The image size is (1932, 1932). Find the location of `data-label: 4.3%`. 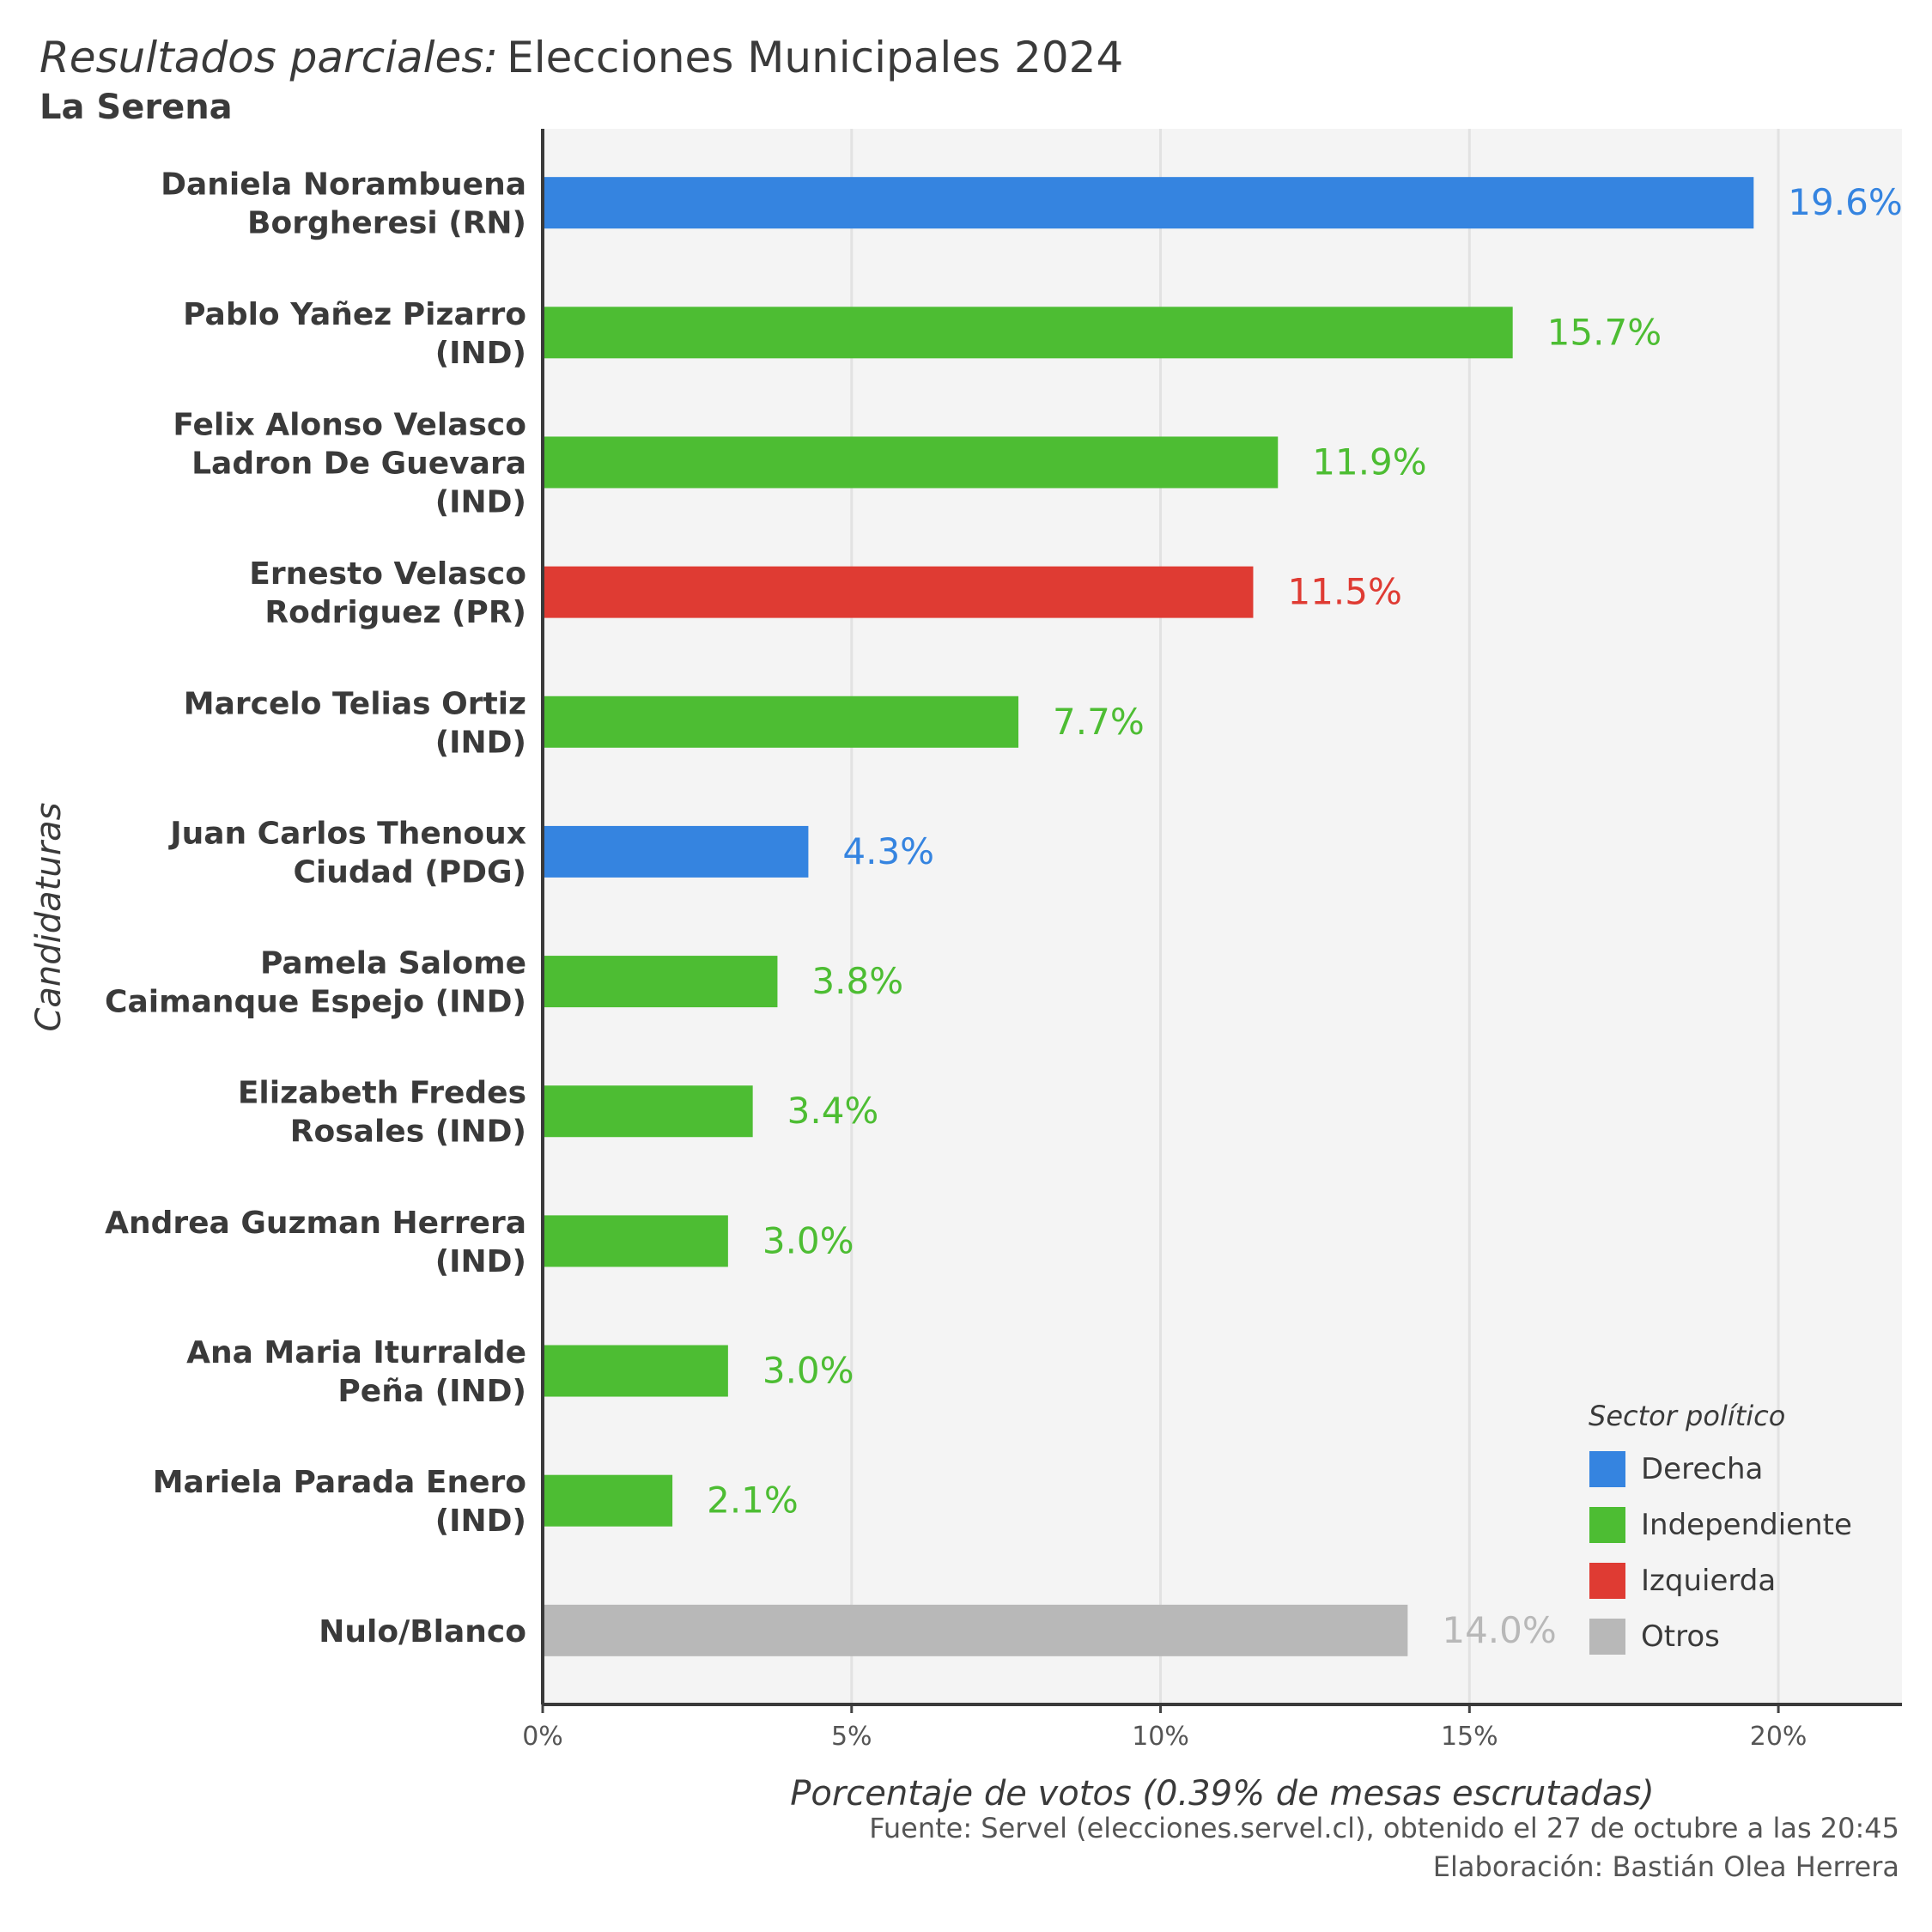

data-label: 4.3% is located at coordinates (888, 851).